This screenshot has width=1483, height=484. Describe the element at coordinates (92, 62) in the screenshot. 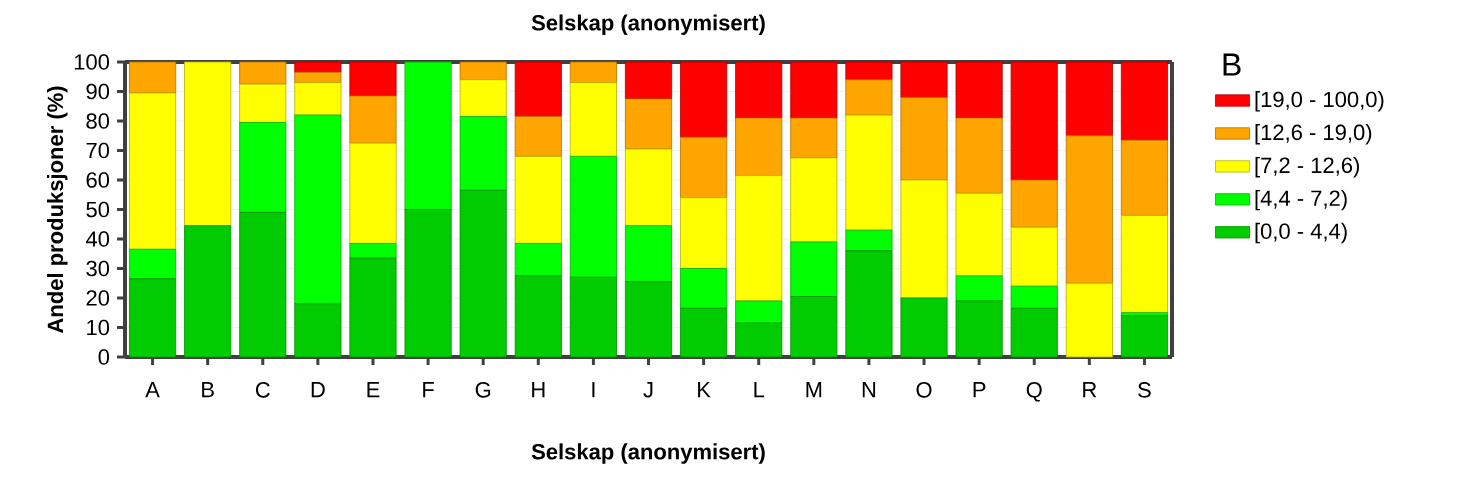

I see `y-tick-label: 100` at that location.